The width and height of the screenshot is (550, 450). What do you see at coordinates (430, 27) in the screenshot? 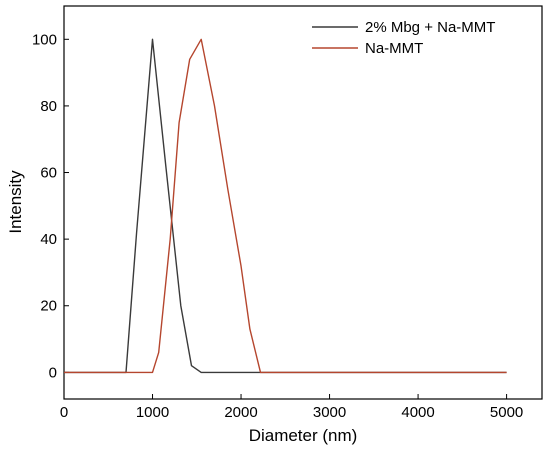
I see `legend-label-series-1: 2% Mbg + Na-MMT` at bounding box center [430, 27].